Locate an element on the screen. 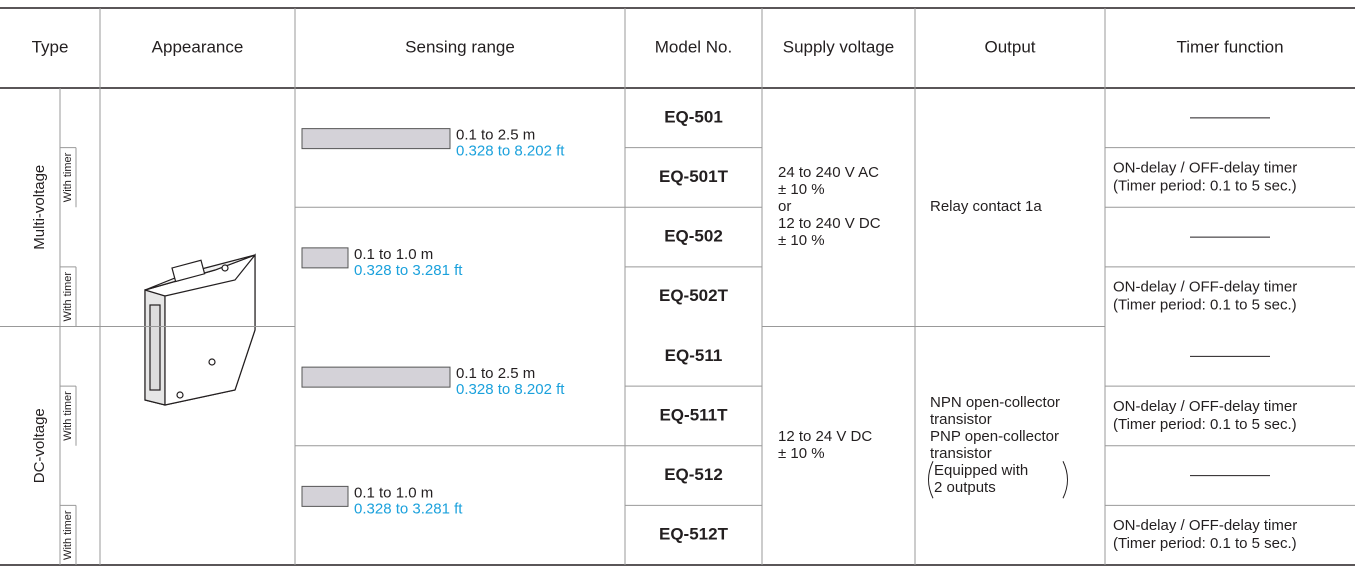  model-no: EQ-512 is located at coordinates (693, 474).